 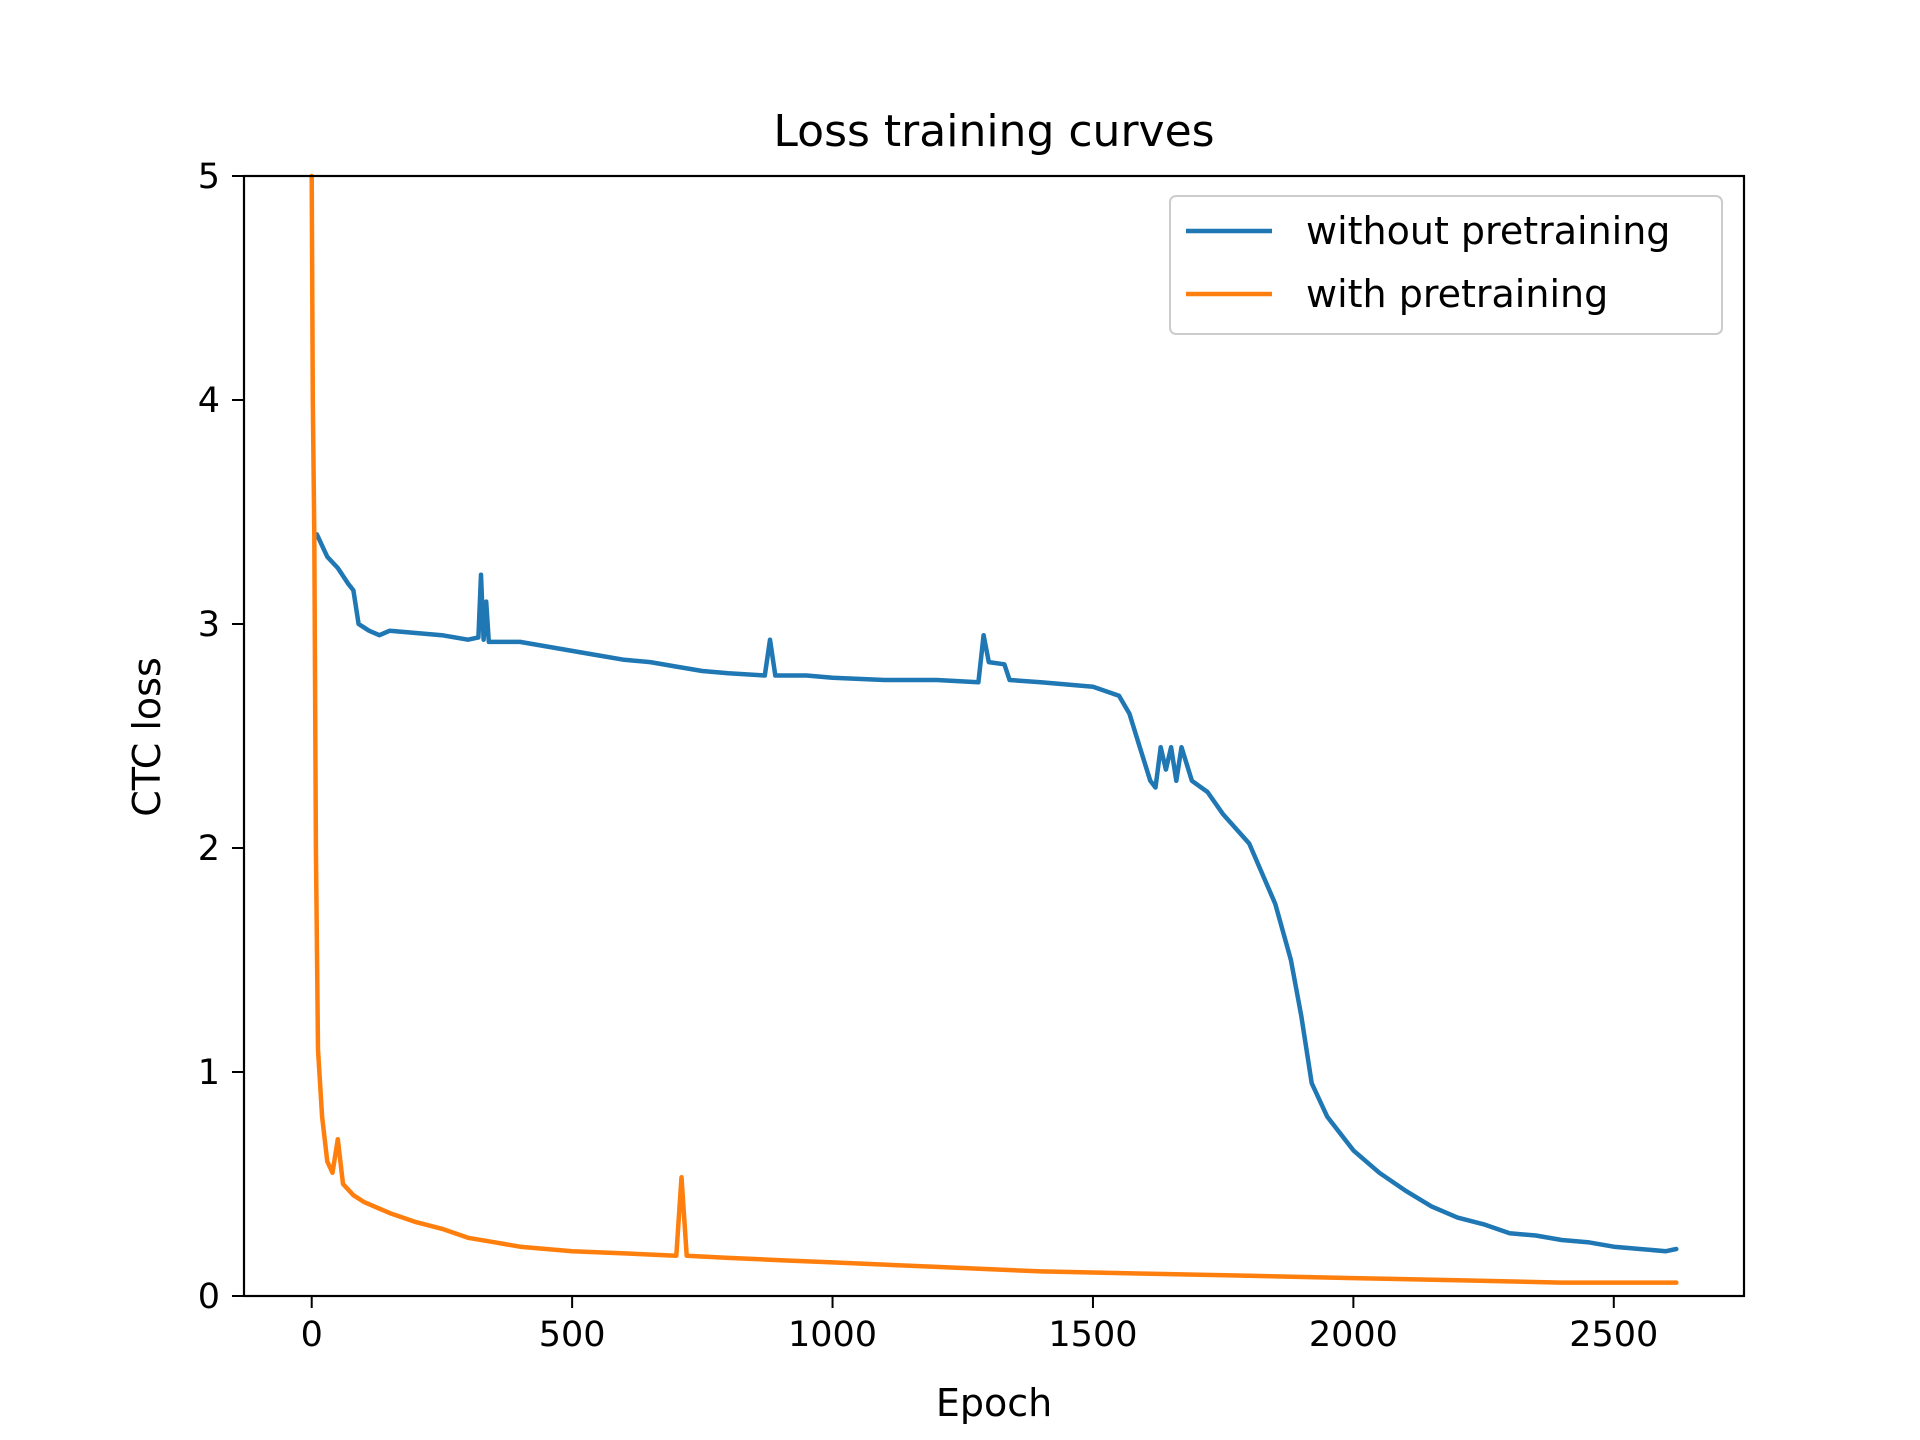 What do you see at coordinates (221, 737) in the screenshot?
I see `y-axis-ticks: 0 1 2 3 4 5` at bounding box center [221, 737].